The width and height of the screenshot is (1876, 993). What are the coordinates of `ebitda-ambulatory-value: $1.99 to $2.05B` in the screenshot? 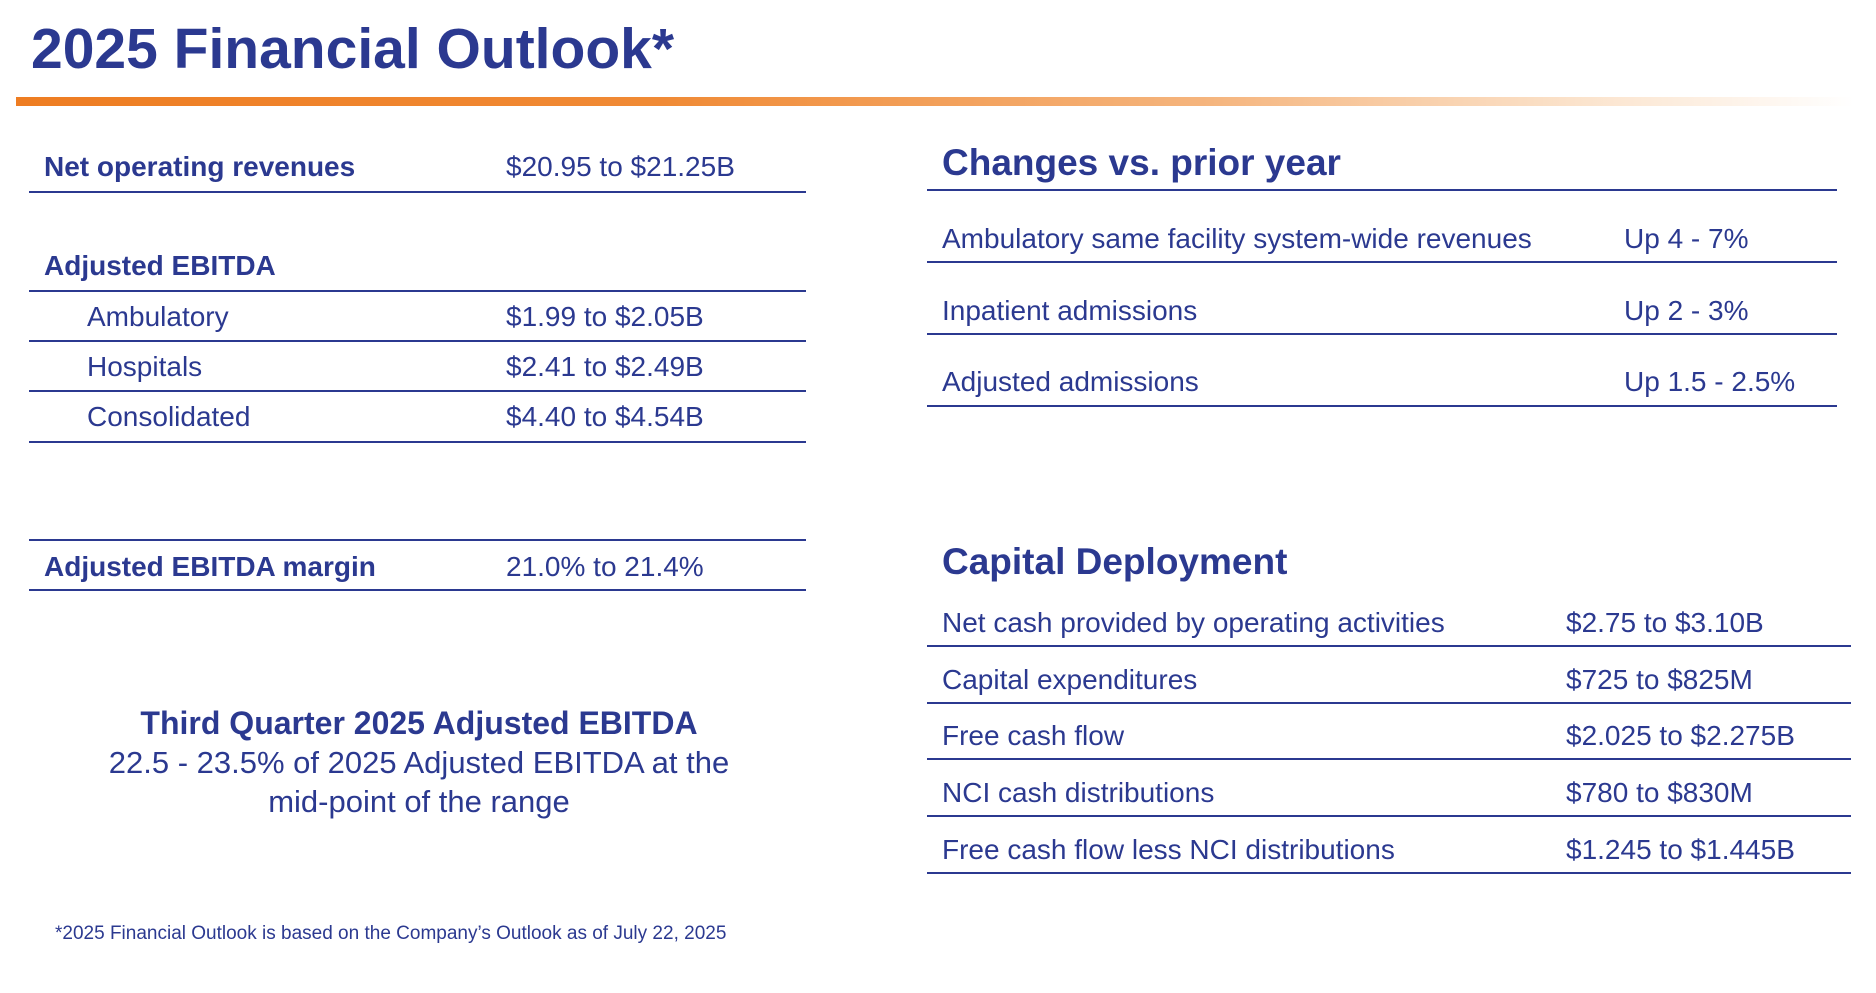 It's located at (605, 316).